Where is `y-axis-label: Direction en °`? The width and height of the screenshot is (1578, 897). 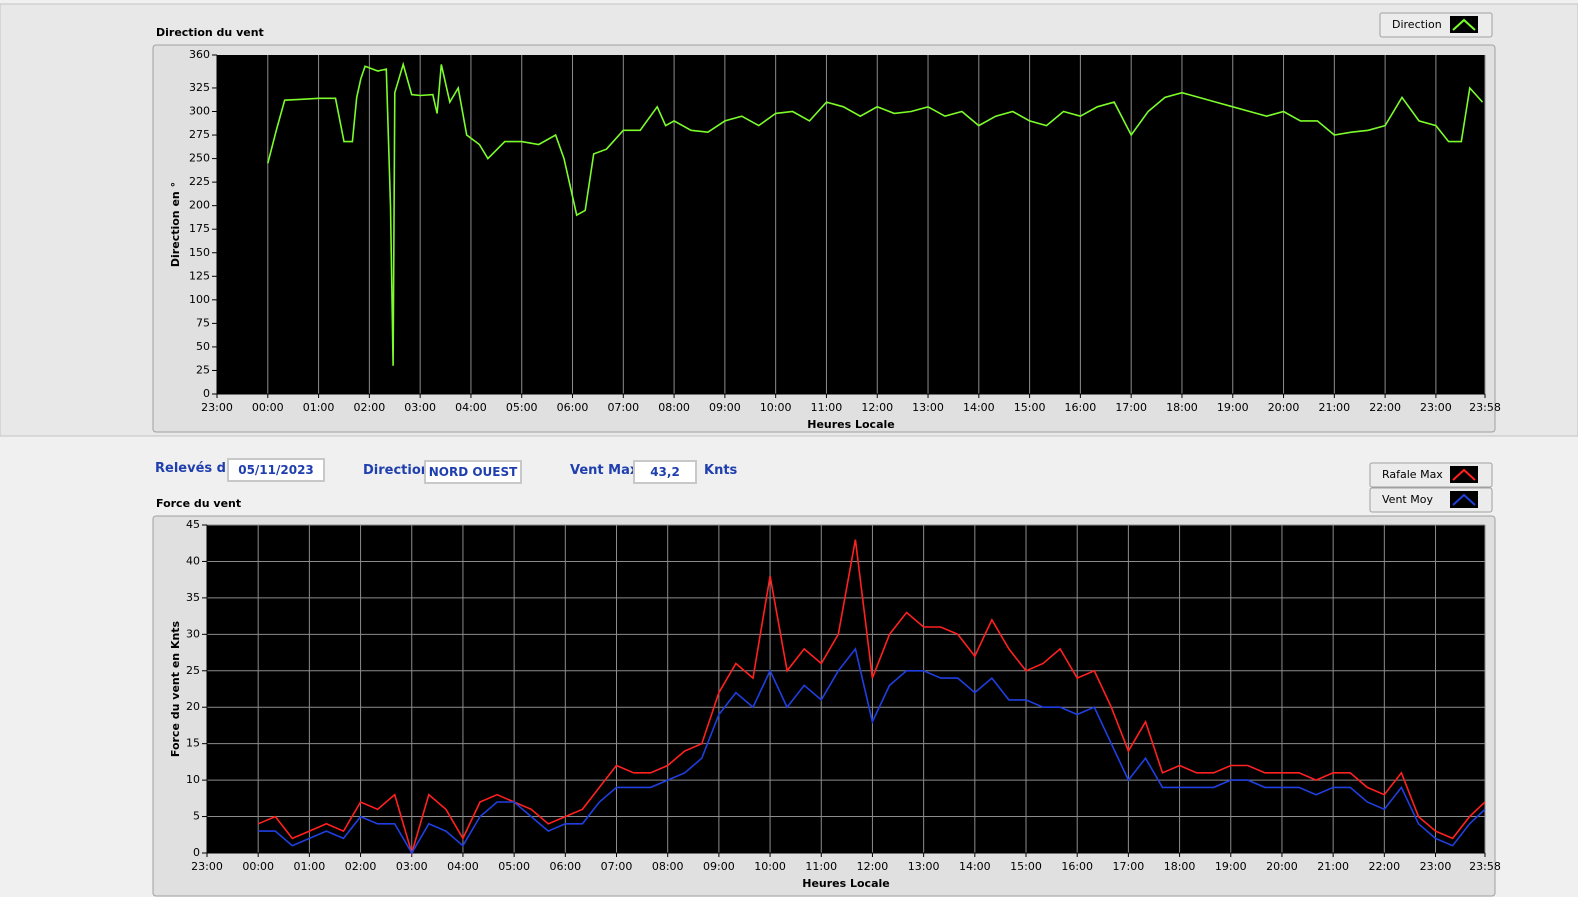
y-axis-label: Direction en ° is located at coordinates (175, 224).